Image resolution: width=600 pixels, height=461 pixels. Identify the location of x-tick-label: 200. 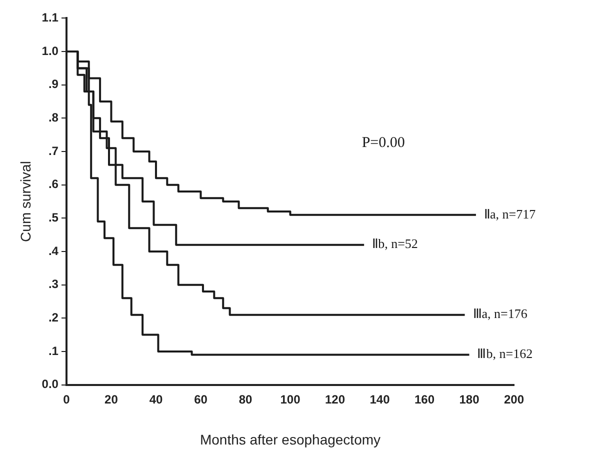
(514, 399).